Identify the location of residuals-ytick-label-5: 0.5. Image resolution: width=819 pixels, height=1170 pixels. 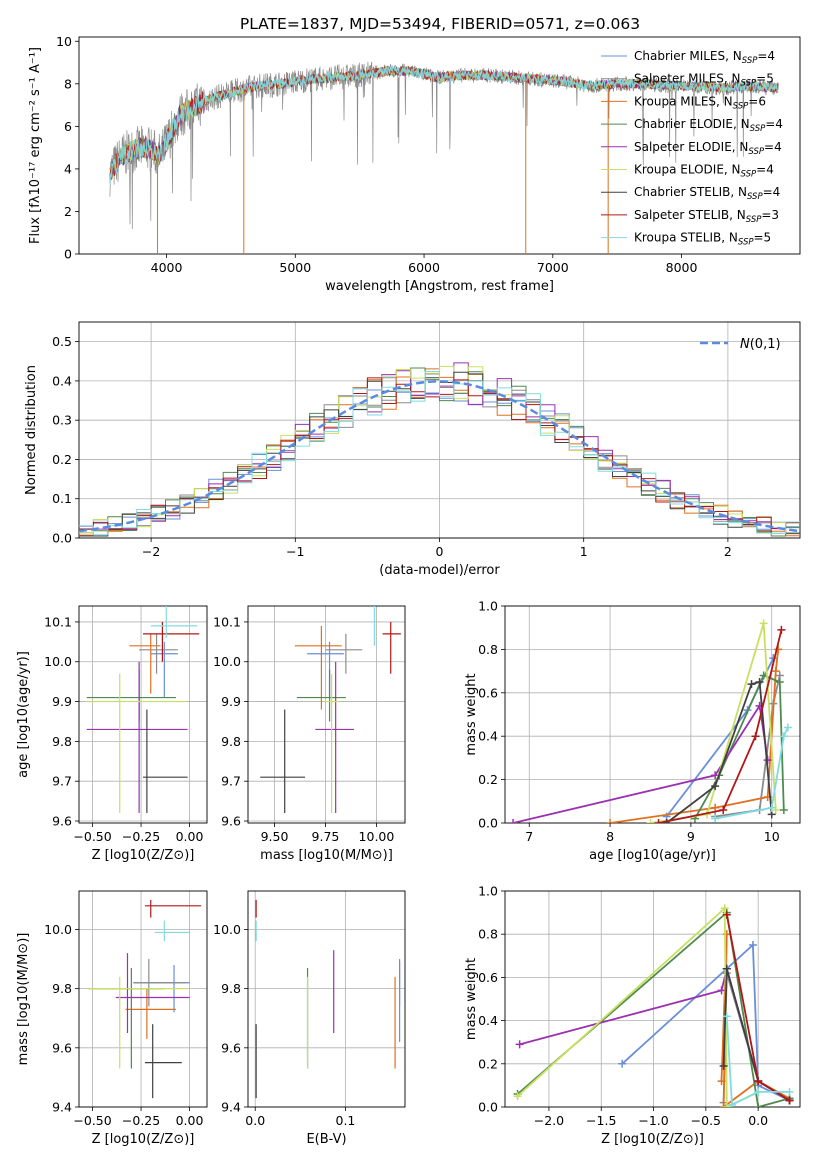
(62, 341).